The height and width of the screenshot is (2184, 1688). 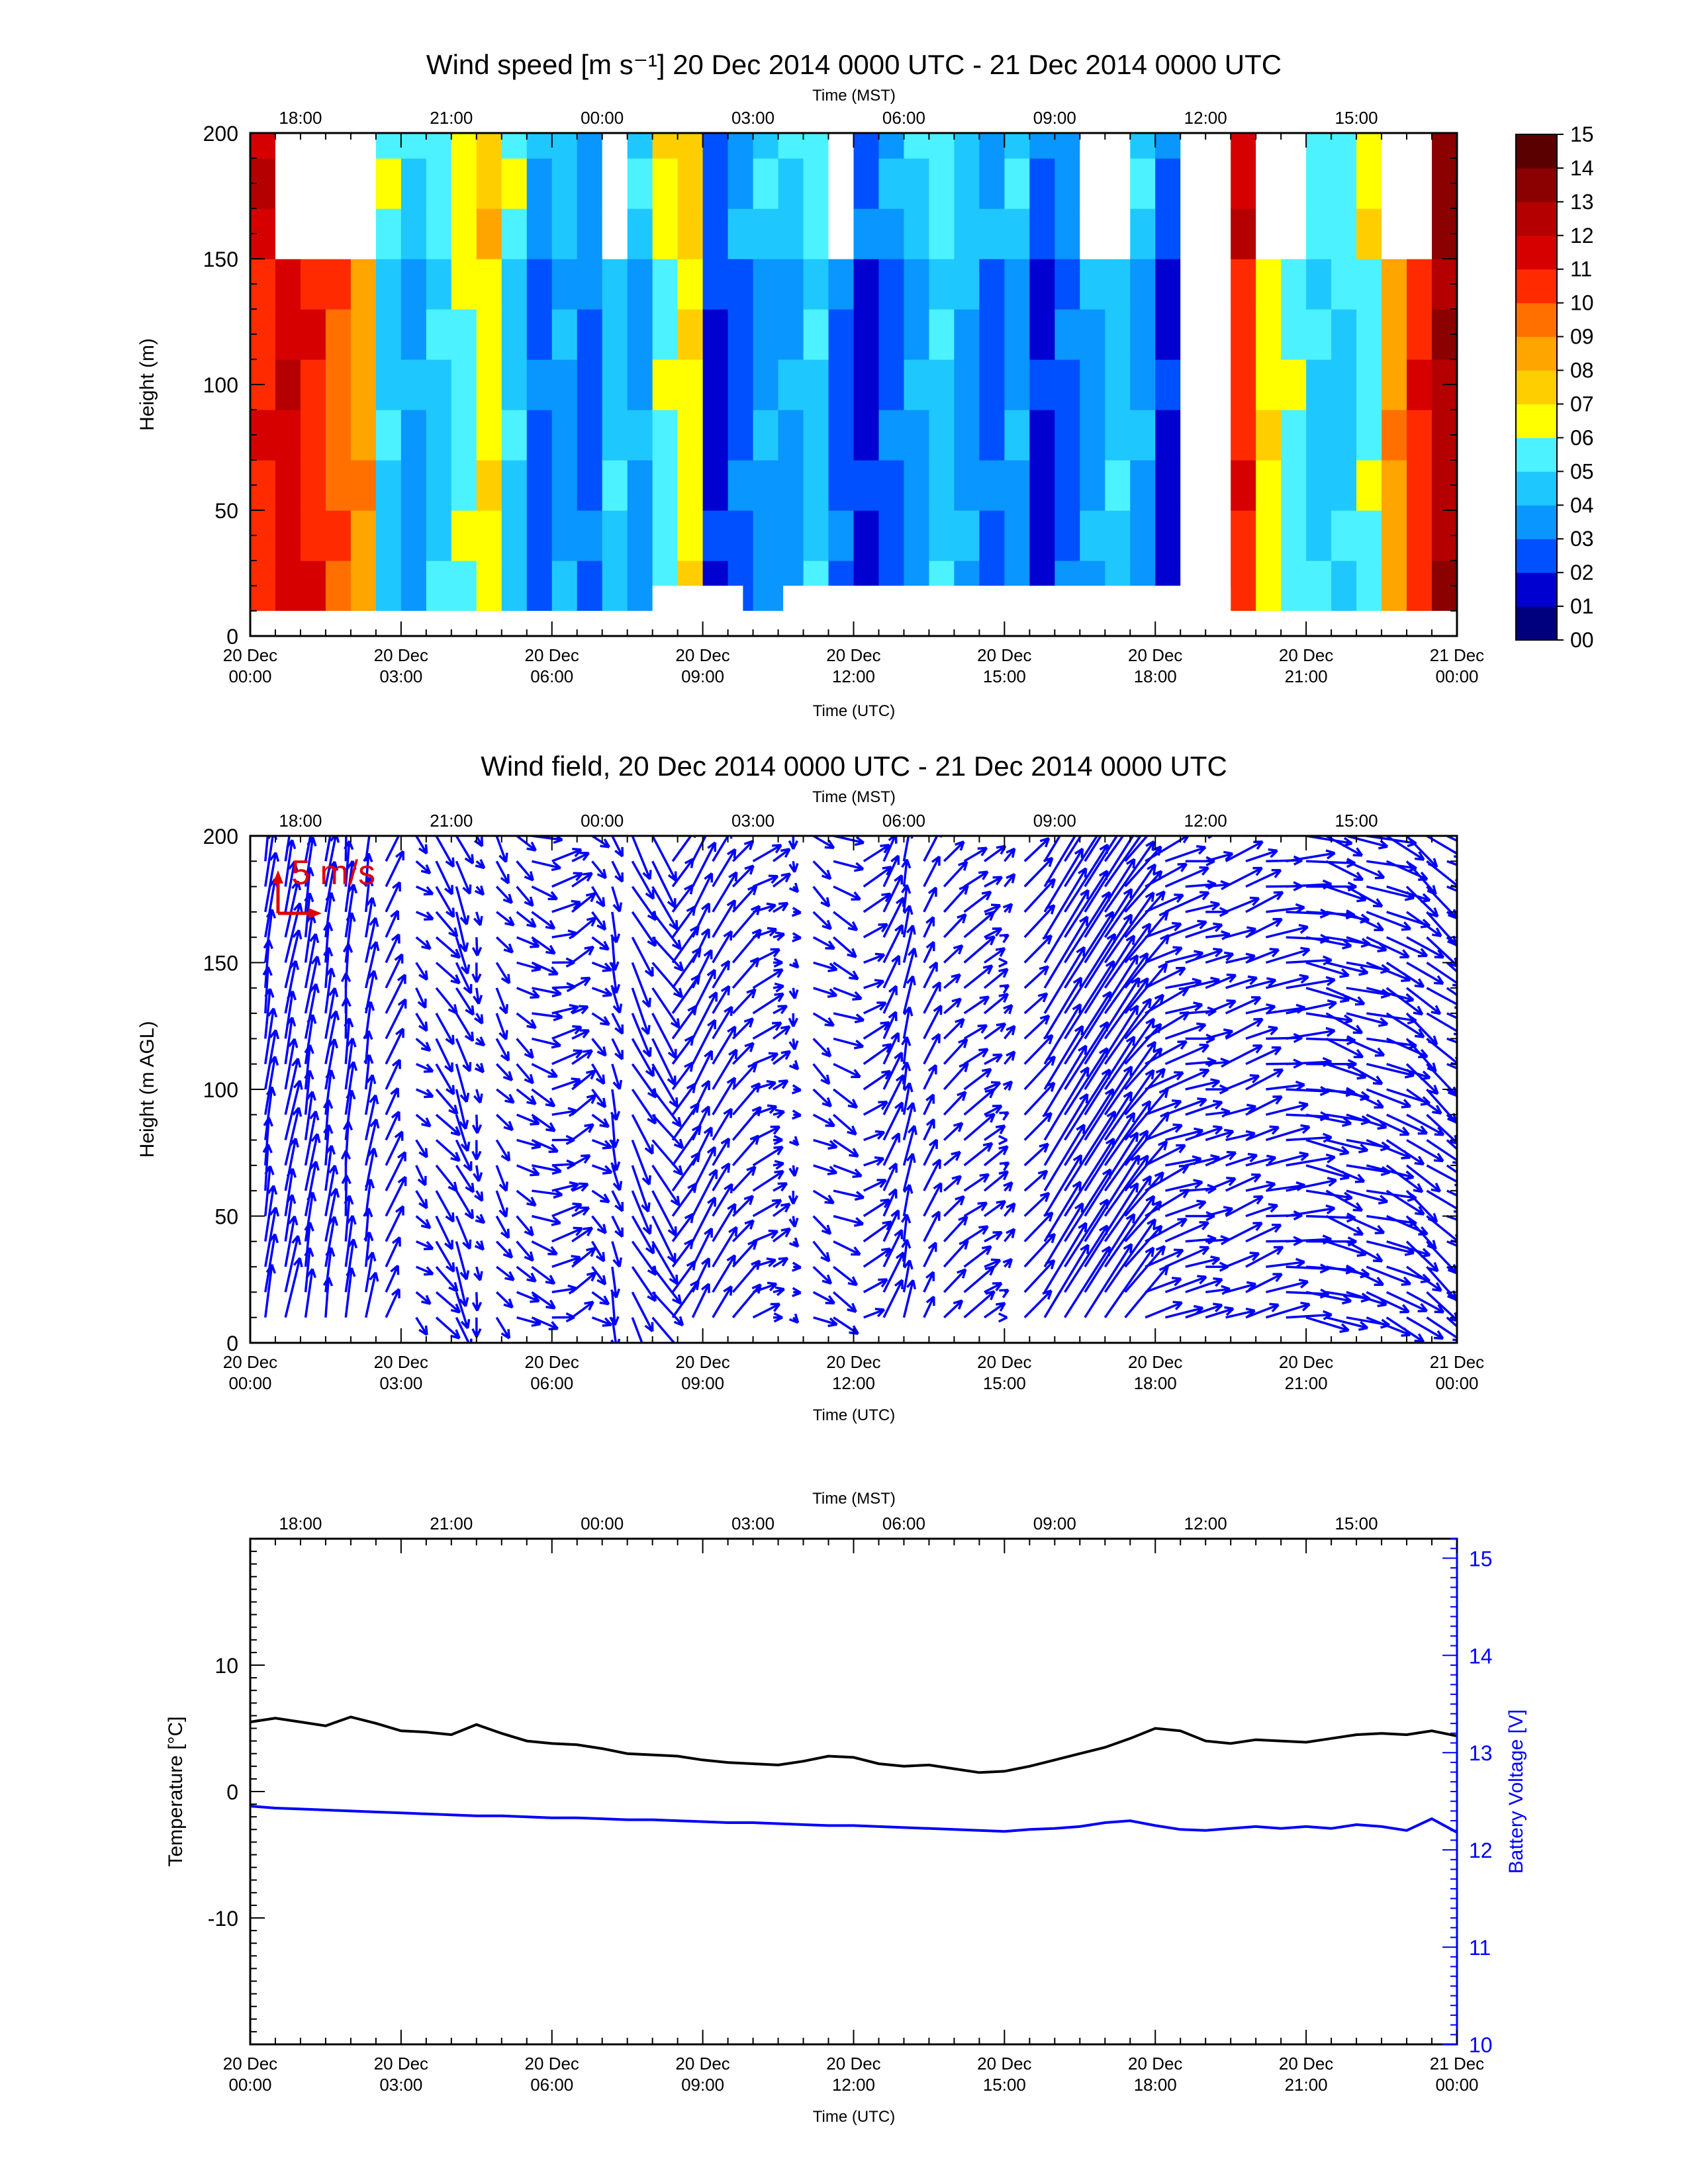 I want to click on colorbar-swatch, so click(x=1536, y=353).